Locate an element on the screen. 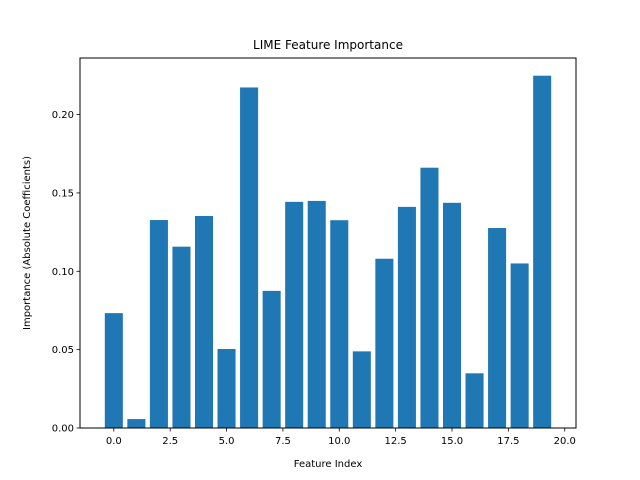  chart-title: LIME Feature Importance is located at coordinates (328, 45).